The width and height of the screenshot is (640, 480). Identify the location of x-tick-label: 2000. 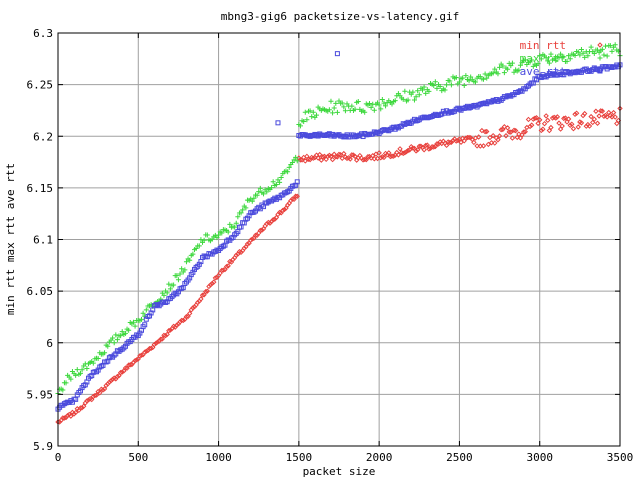
(379, 457).